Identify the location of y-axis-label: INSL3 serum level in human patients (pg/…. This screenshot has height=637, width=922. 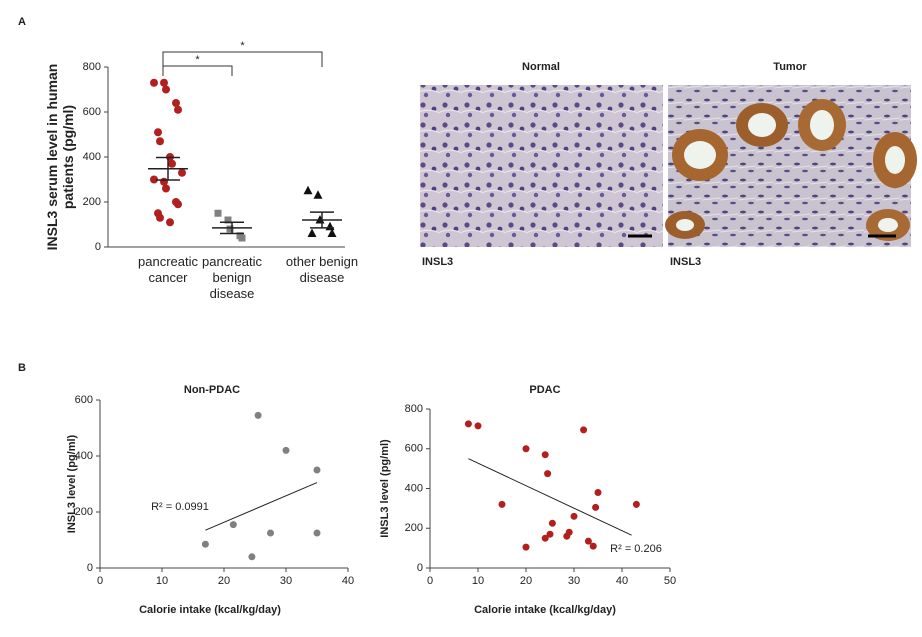
(60, 157).